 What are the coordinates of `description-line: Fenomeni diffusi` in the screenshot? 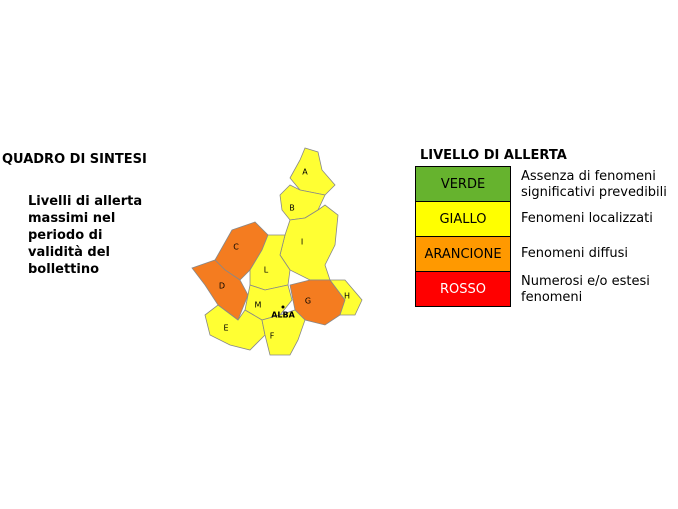 It's located at (575, 253).